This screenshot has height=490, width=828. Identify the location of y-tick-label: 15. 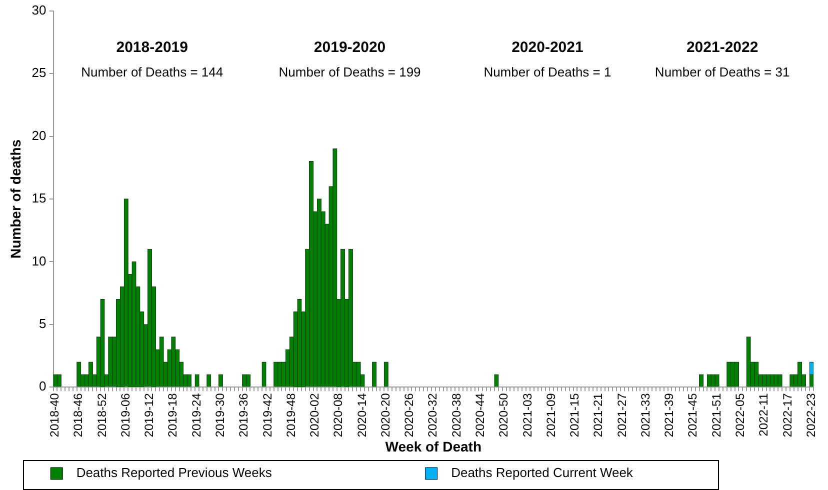
(39, 198).